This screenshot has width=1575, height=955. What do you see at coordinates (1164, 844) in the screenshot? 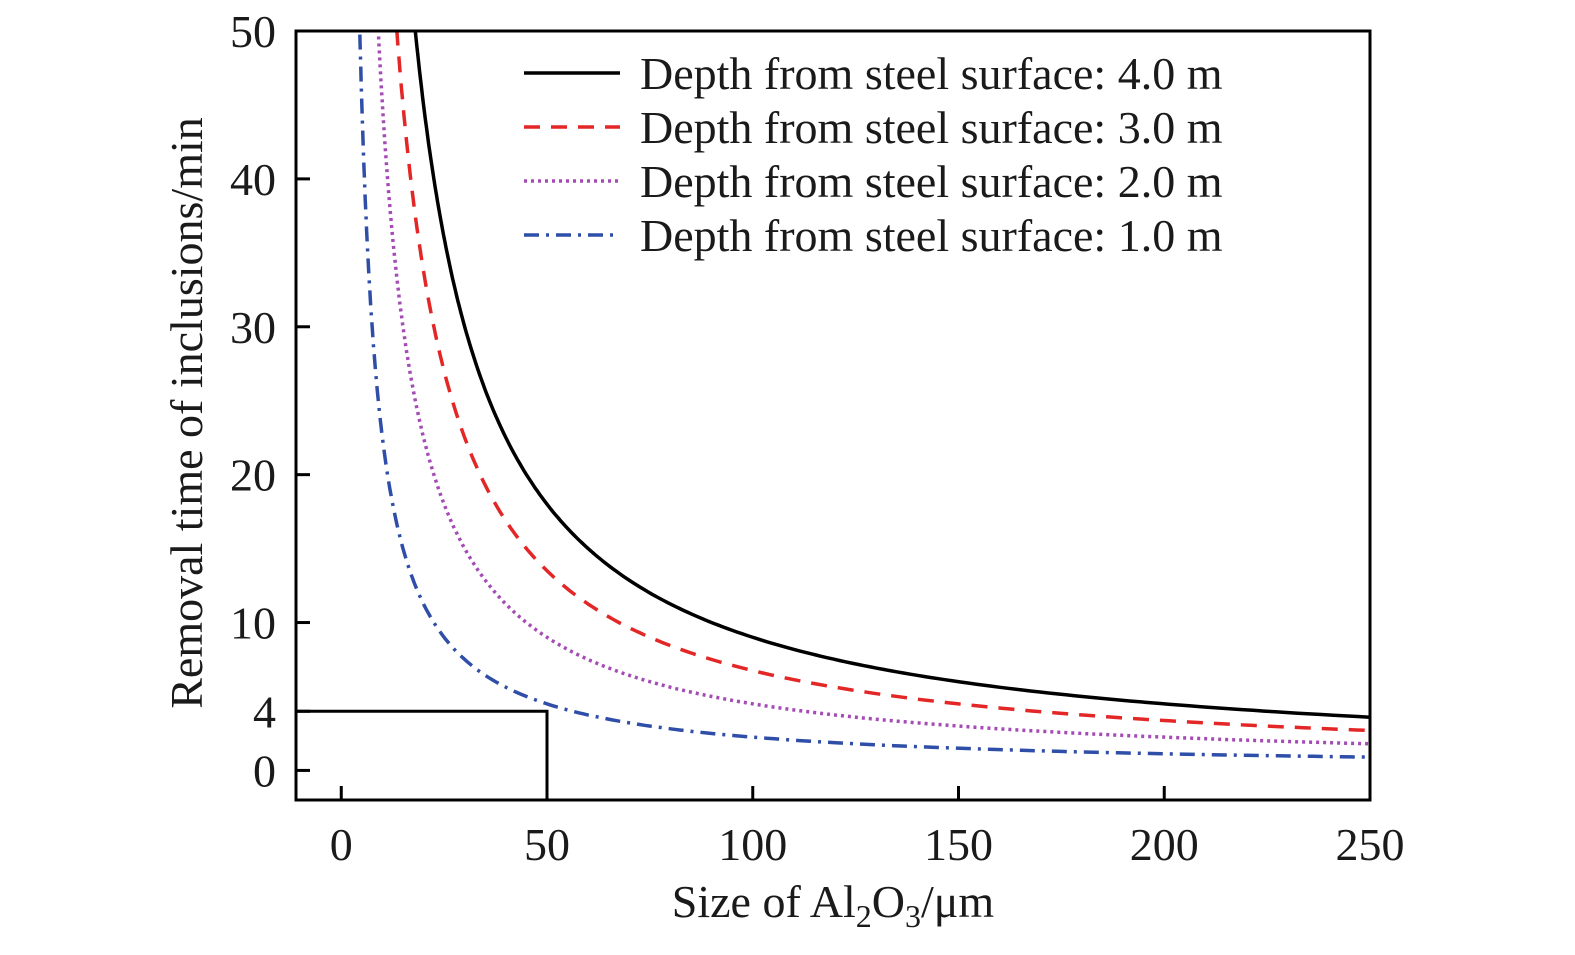
I see `x-tick-label: 200` at bounding box center [1164, 844].